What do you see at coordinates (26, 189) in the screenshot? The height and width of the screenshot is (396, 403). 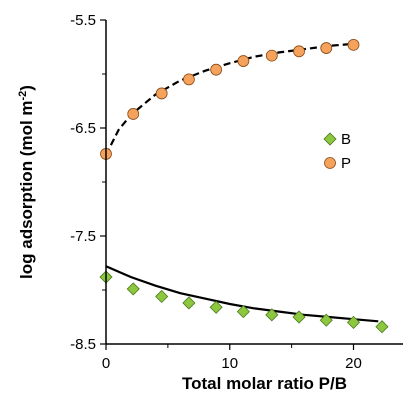 I see `y-axis-title-main: log adsorption (mol m` at bounding box center [26, 189].